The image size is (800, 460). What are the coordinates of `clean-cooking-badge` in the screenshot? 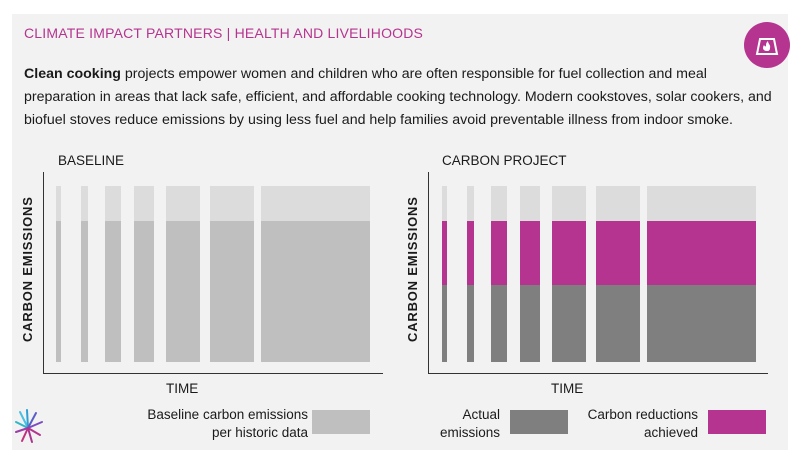 It's located at (767, 45).